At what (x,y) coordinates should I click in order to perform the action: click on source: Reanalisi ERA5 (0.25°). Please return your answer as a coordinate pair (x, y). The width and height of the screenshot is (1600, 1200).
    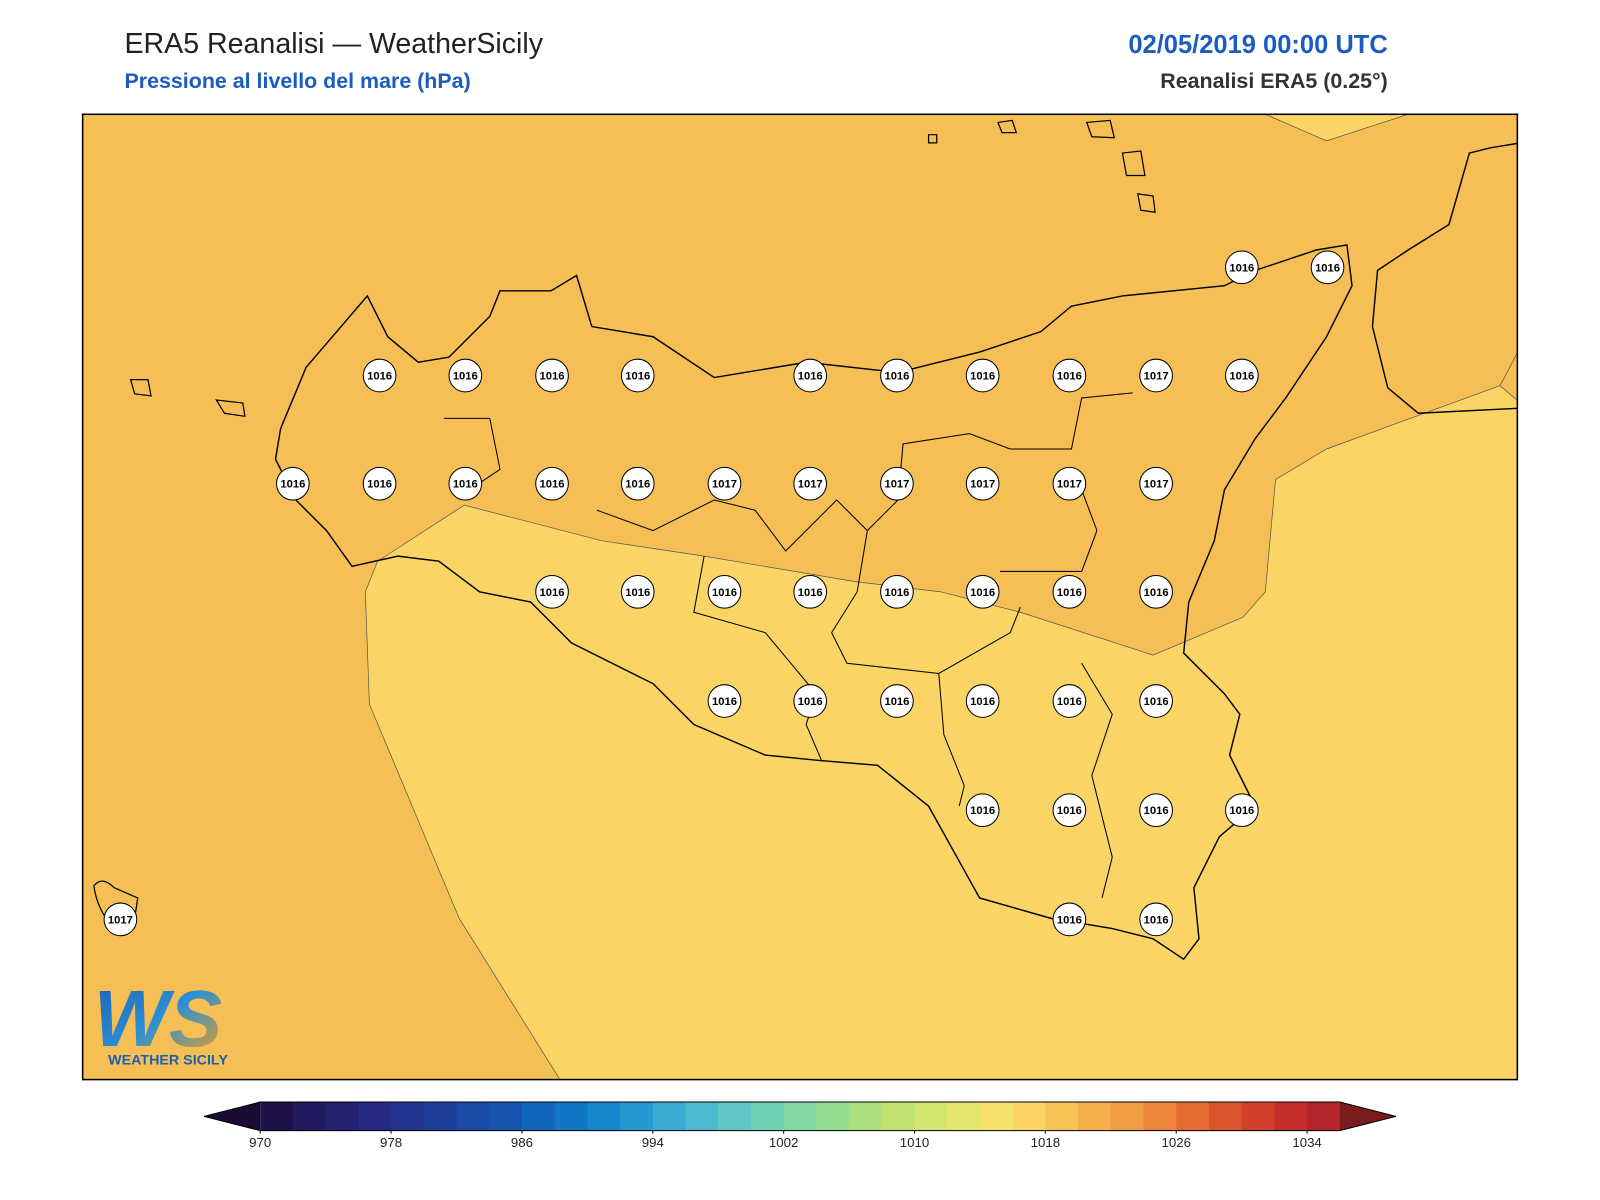
    Looking at the image, I should click on (1273, 81).